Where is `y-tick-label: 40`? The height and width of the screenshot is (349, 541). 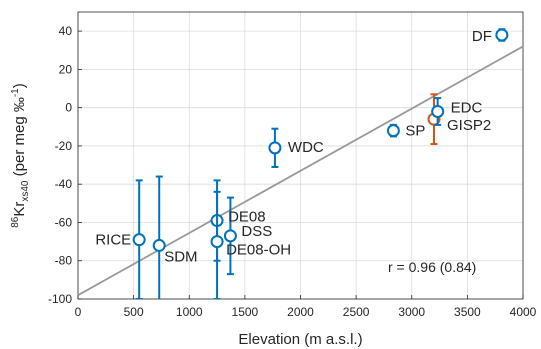
y-tick-label: 40 is located at coordinates (66, 31).